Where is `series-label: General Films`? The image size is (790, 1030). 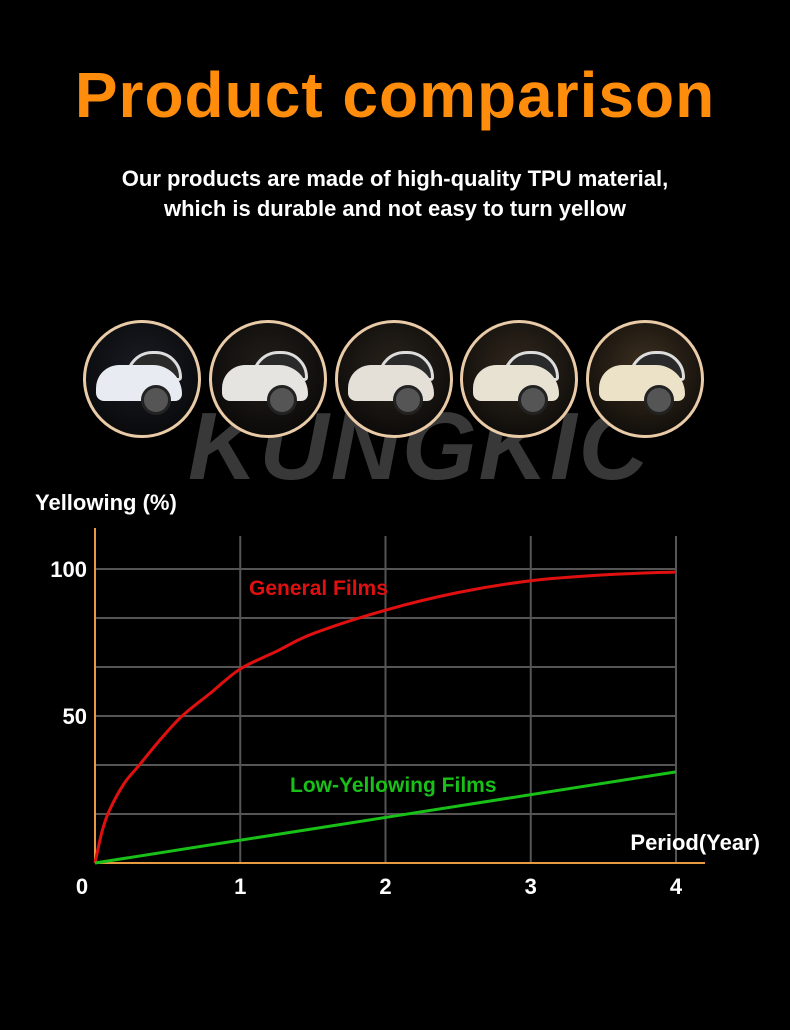 series-label: General Films is located at coordinates (318, 588).